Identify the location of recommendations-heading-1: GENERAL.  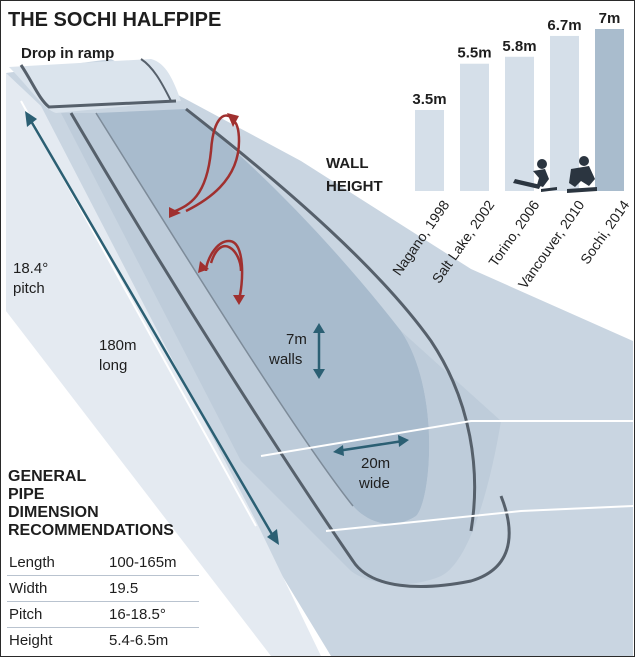
(47, 476).